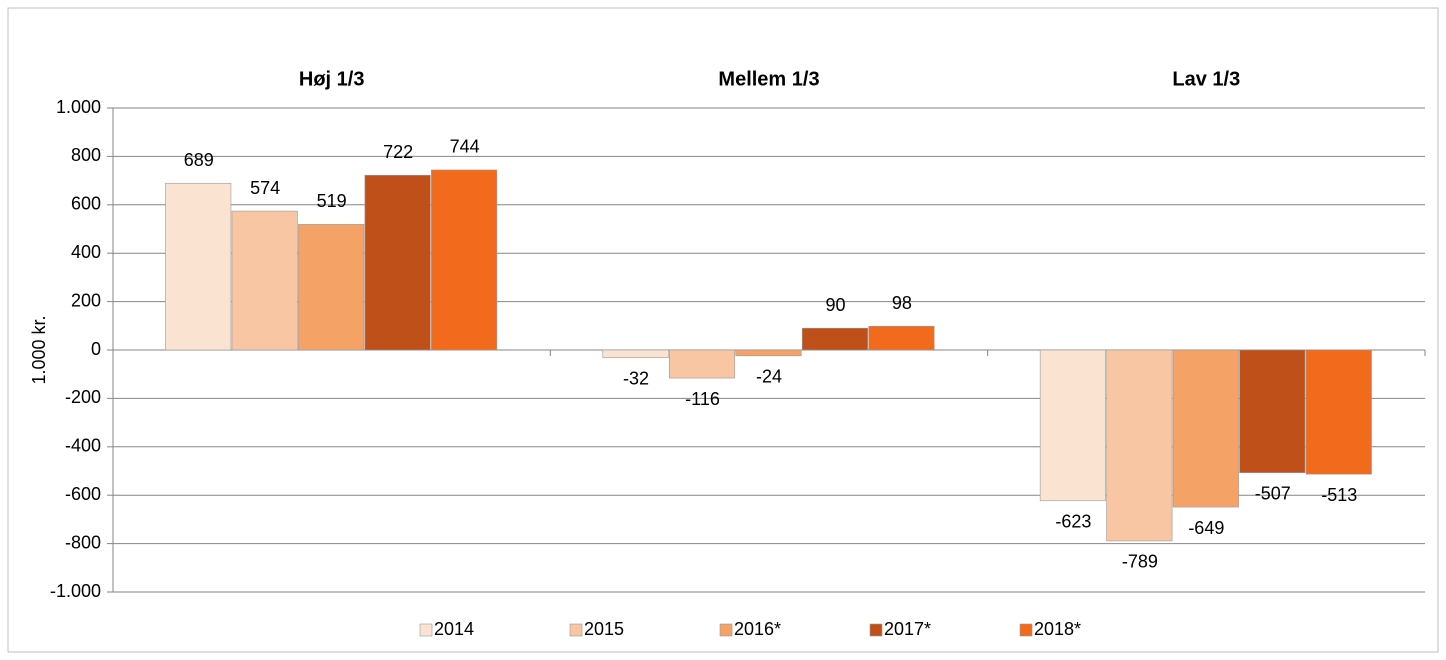 The height and width of the screenshot is (660, 1446). What do you see at coordinates (83, 494) in the screenshot?
I see `y-tick-label: -600` at bounding box center [83, 494].